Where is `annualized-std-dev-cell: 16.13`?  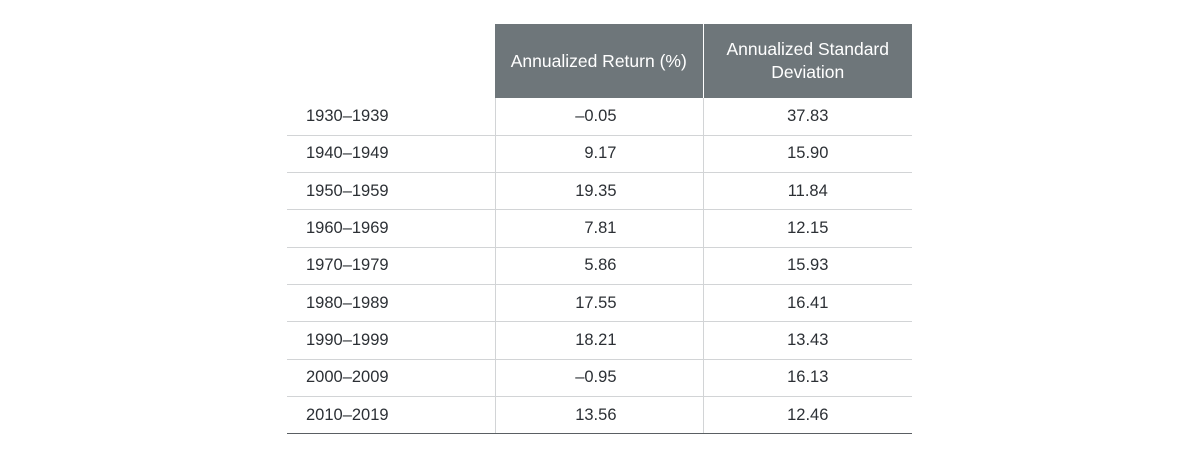 annualized-std-dev-cell: 16.13 is located at coordinates (807, 378).